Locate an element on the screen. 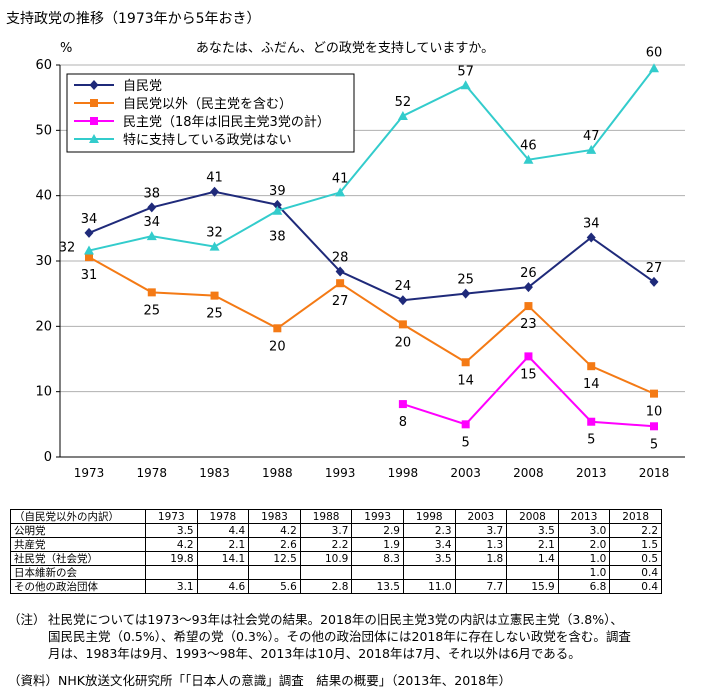 The height and width of the screenshot is (695, 719). data-label: 32 is located at coordinates (214, 233).